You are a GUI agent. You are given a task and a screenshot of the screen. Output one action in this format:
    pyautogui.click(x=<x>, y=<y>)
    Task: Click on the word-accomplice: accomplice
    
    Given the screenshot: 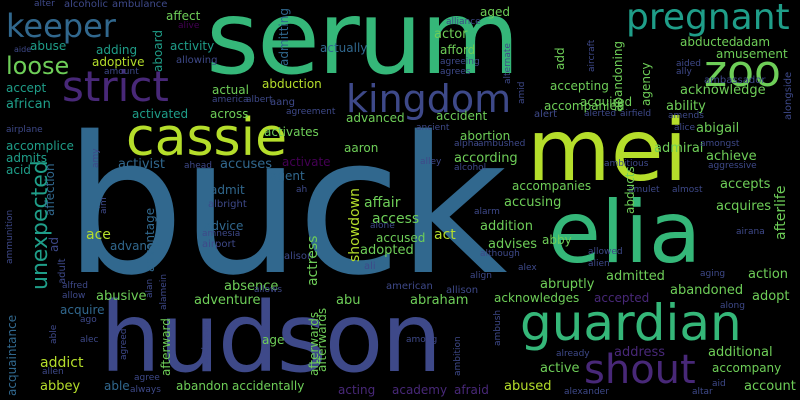 What is the action you would take?
    pyautogui.click(x=40, y=146)
    